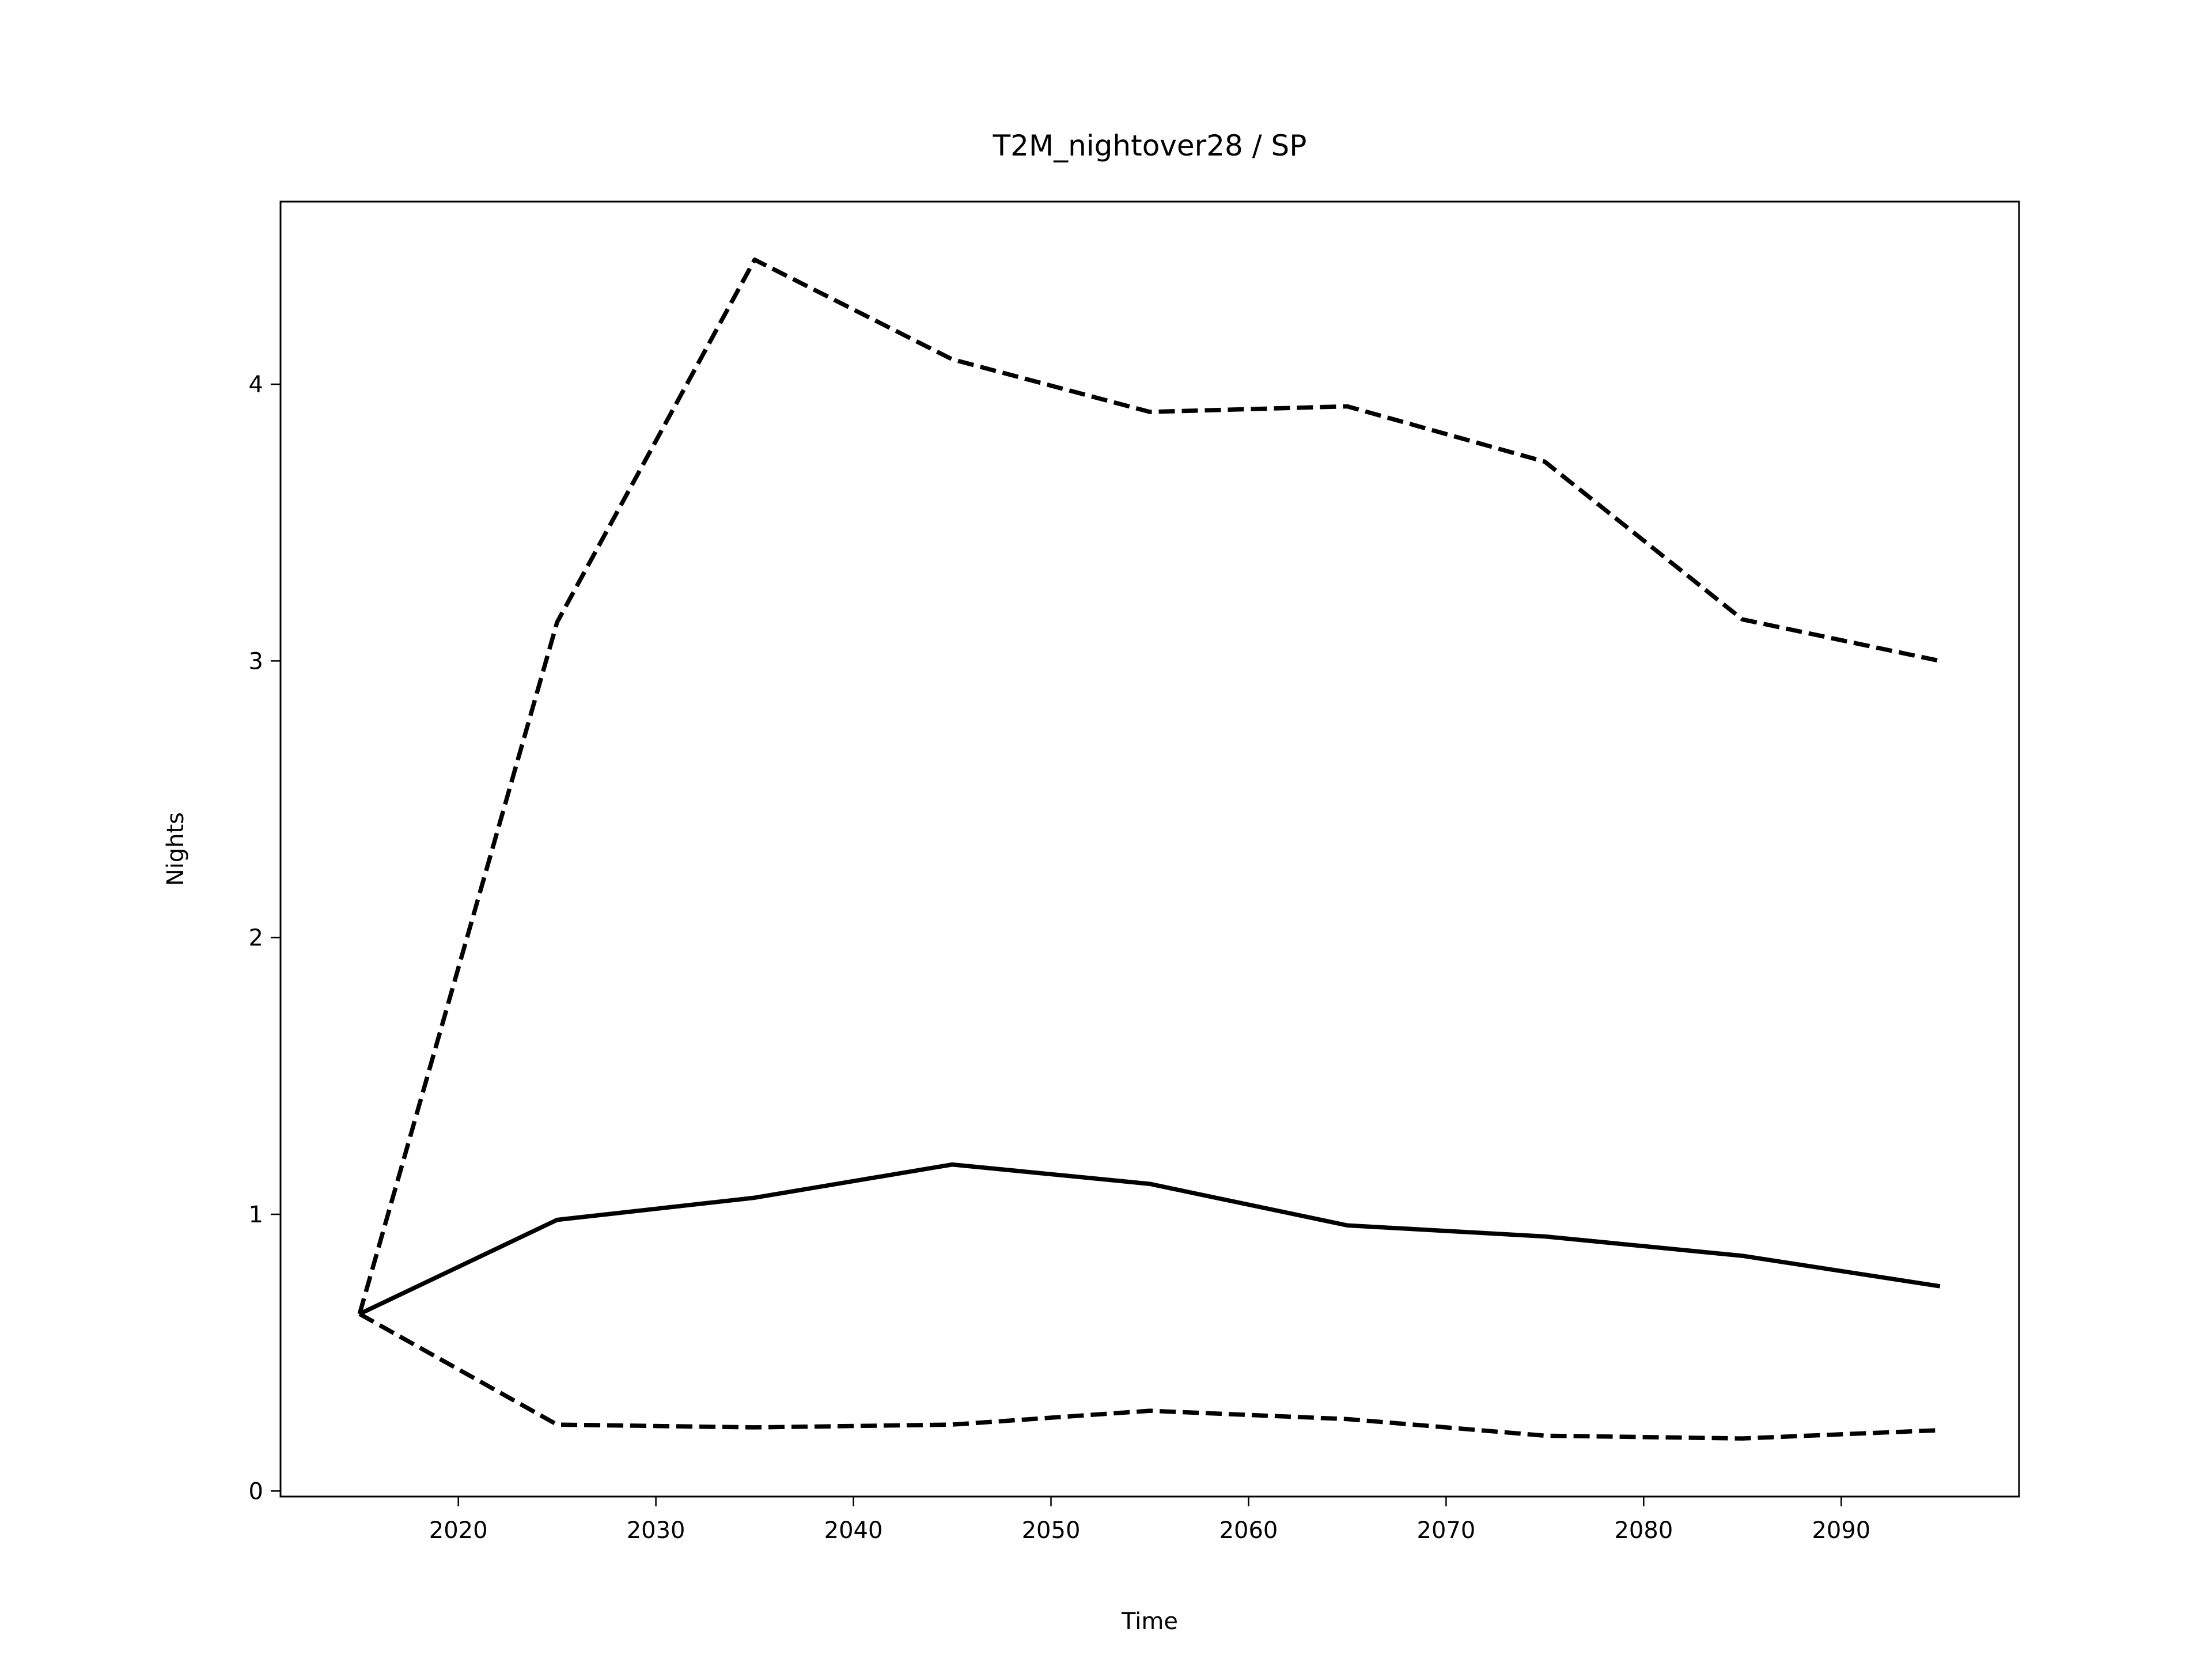 Image resolution: width=2212 pixels, height=1659 pixels. I want to click on x-tick-label: 2030, so click(656, 1530).